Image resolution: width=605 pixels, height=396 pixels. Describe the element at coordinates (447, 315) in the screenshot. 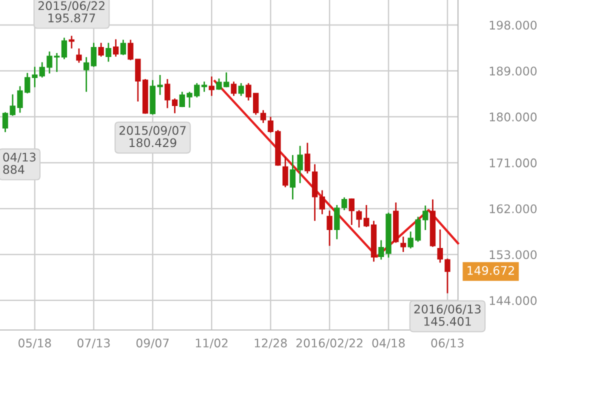

I see `annotation: 2016/06/13 145.401` at that location.